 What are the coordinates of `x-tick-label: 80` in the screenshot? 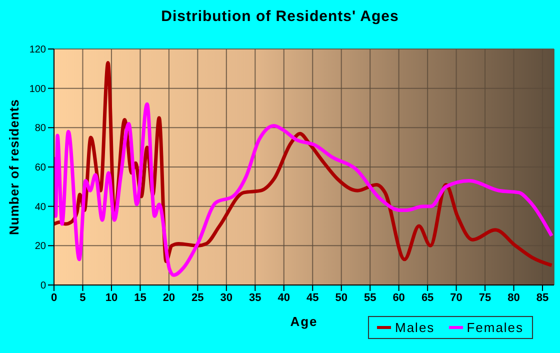 It's located at (514, 298).